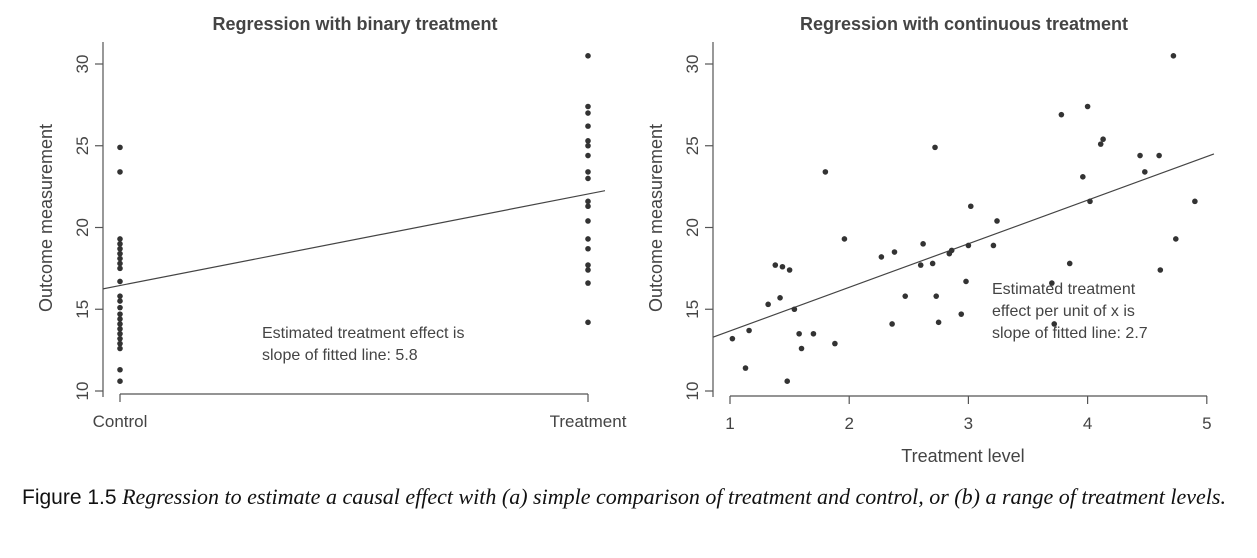  I want to click on right-annotation-line-3: slope of fitted line: 2.7, so click(1070, 333).